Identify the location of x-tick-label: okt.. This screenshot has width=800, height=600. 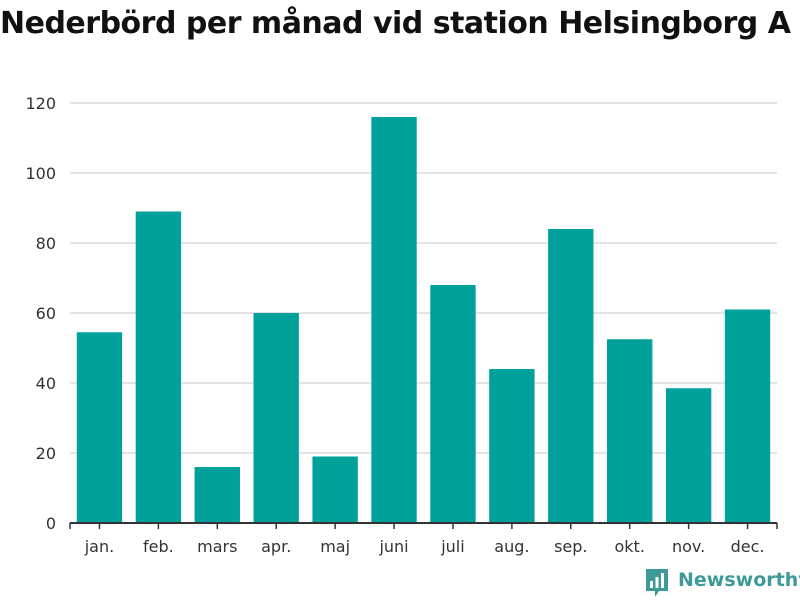
(629, 546).